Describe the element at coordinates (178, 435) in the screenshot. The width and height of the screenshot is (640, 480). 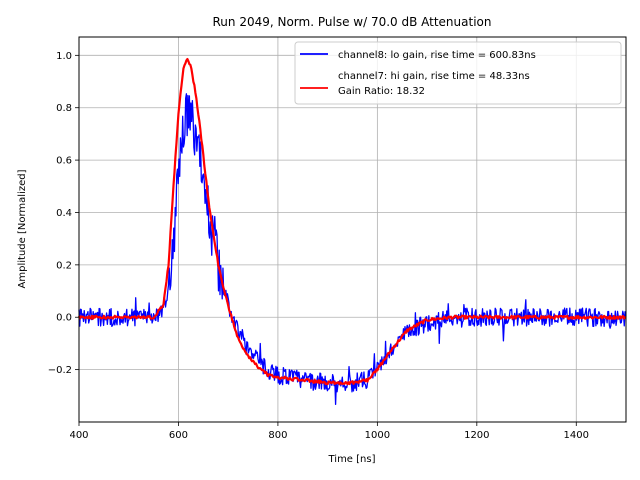
I see `x-tick-label: 600` at that location.